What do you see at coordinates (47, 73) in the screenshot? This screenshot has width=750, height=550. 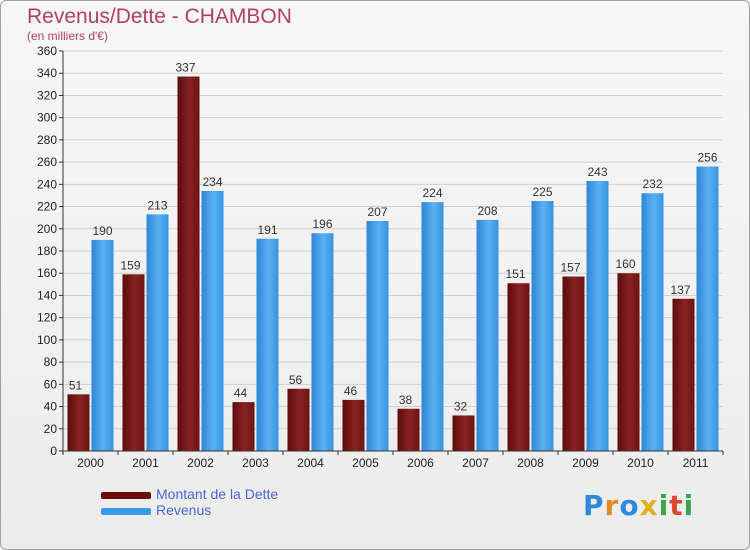 I see `y-tick-label: 340` at bounding box center [47, 73].